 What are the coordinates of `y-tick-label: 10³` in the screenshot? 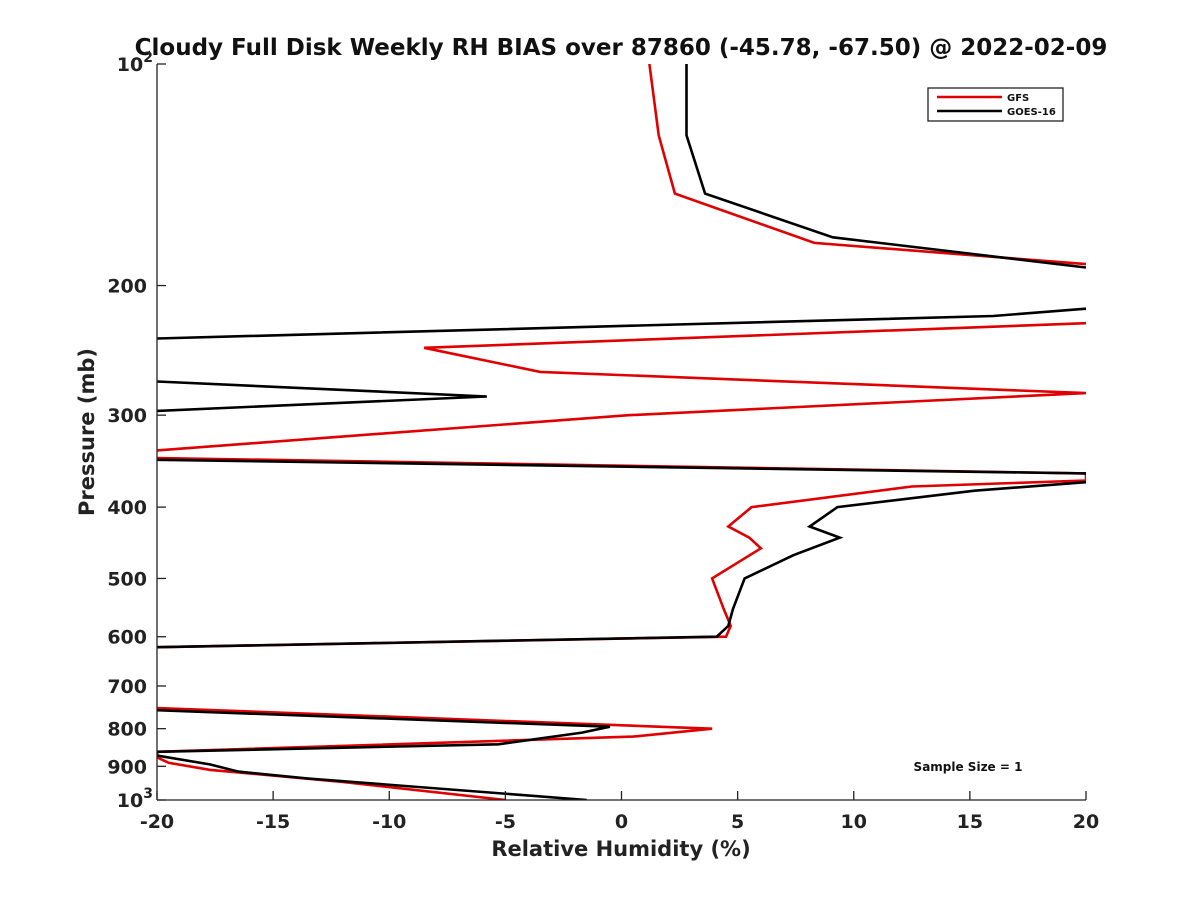 It's located at (135, 799).